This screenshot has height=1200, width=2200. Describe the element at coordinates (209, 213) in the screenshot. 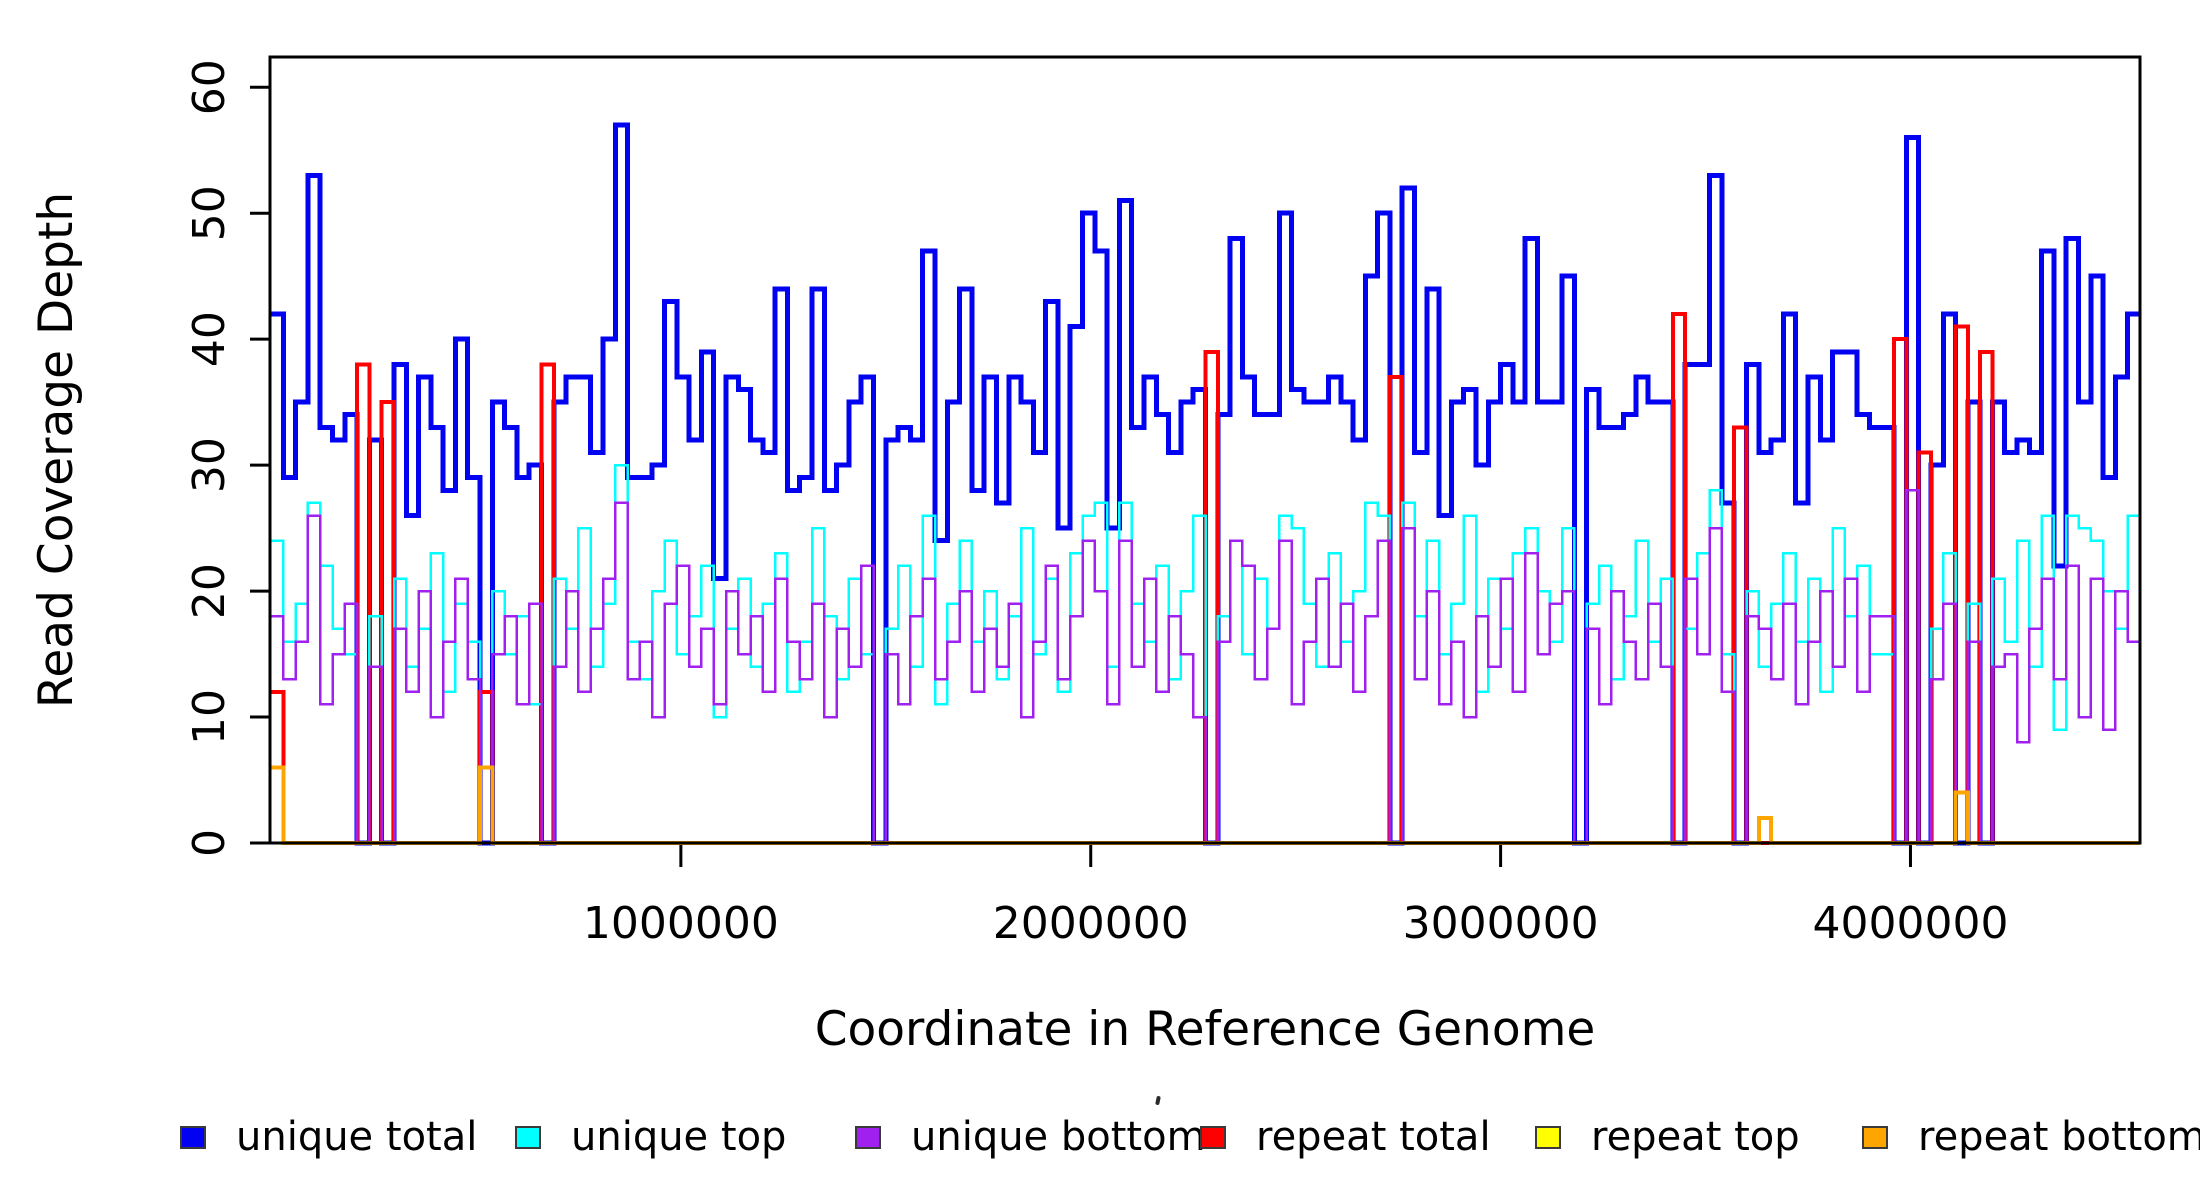

I see `y-tick-label: 50` at that location.